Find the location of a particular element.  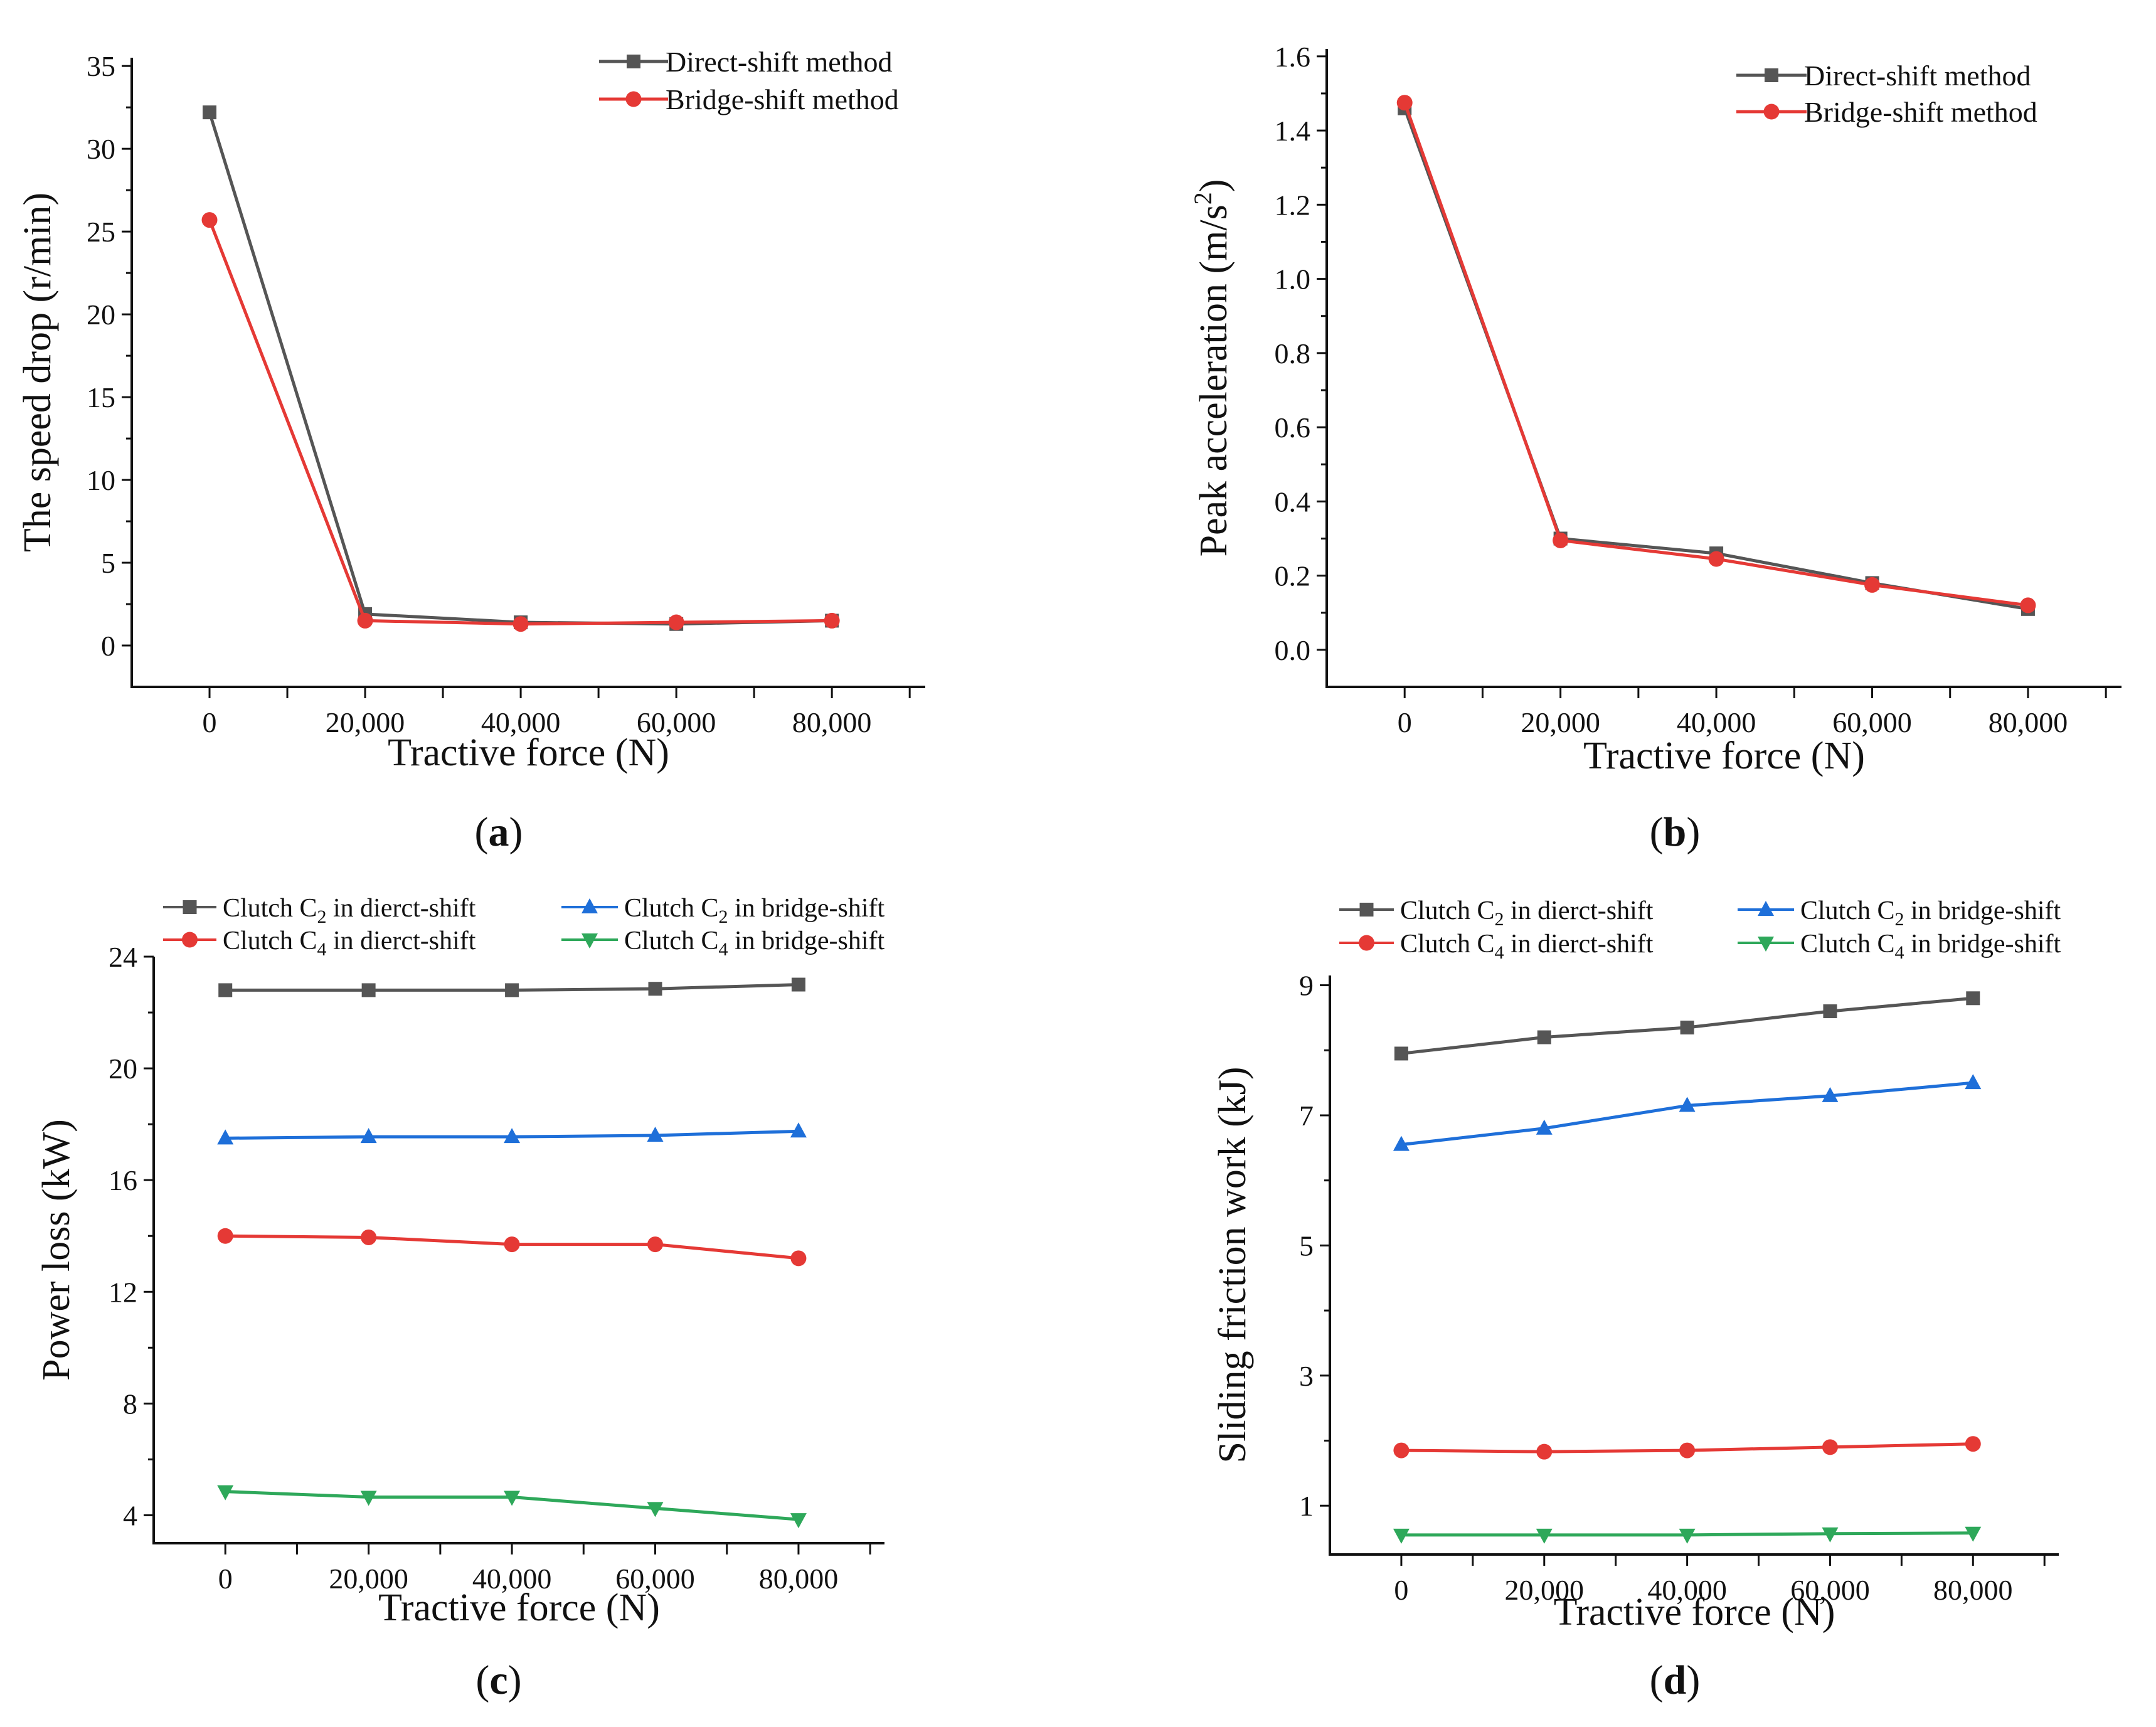

y-tick-label: 1 is located at coordinates (1306, 1506).